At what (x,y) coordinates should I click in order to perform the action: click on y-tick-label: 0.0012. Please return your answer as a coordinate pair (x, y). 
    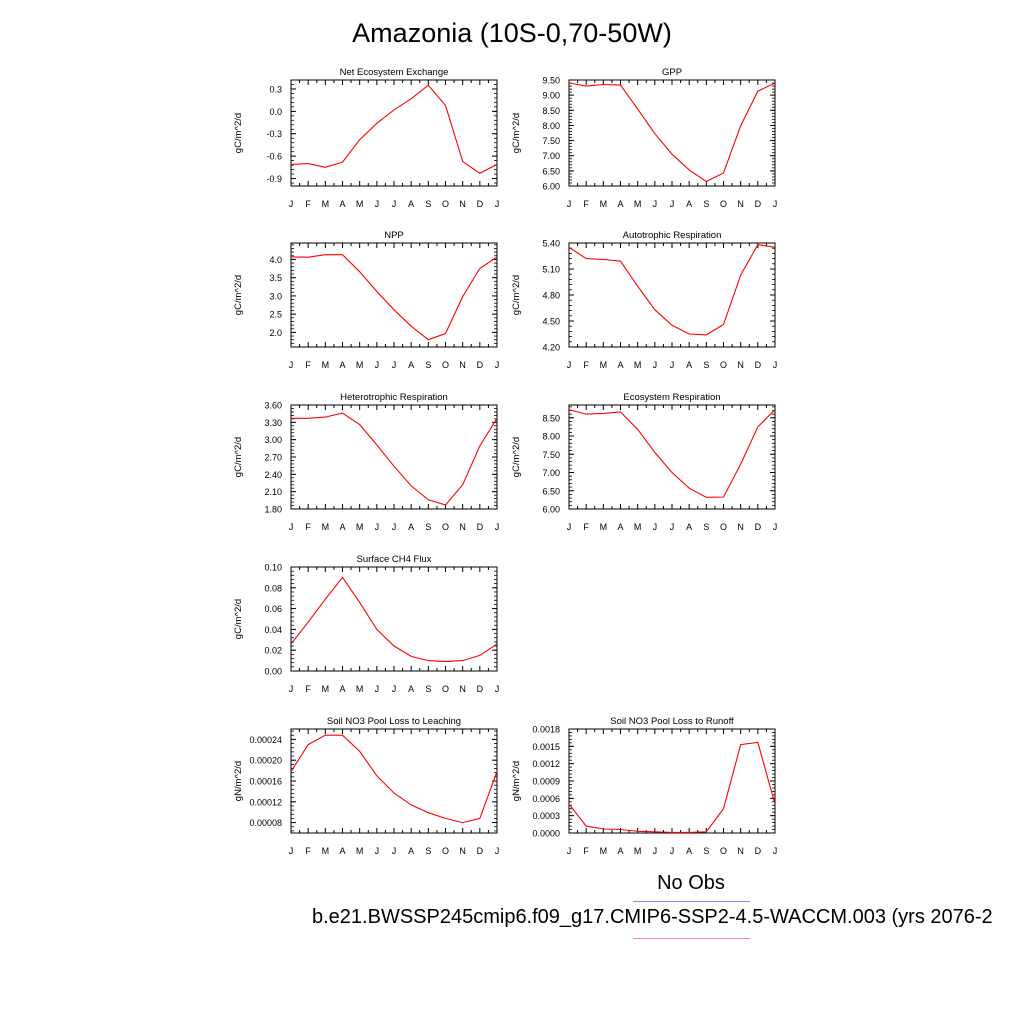
    Looking at the image, I should click on (546, 764).